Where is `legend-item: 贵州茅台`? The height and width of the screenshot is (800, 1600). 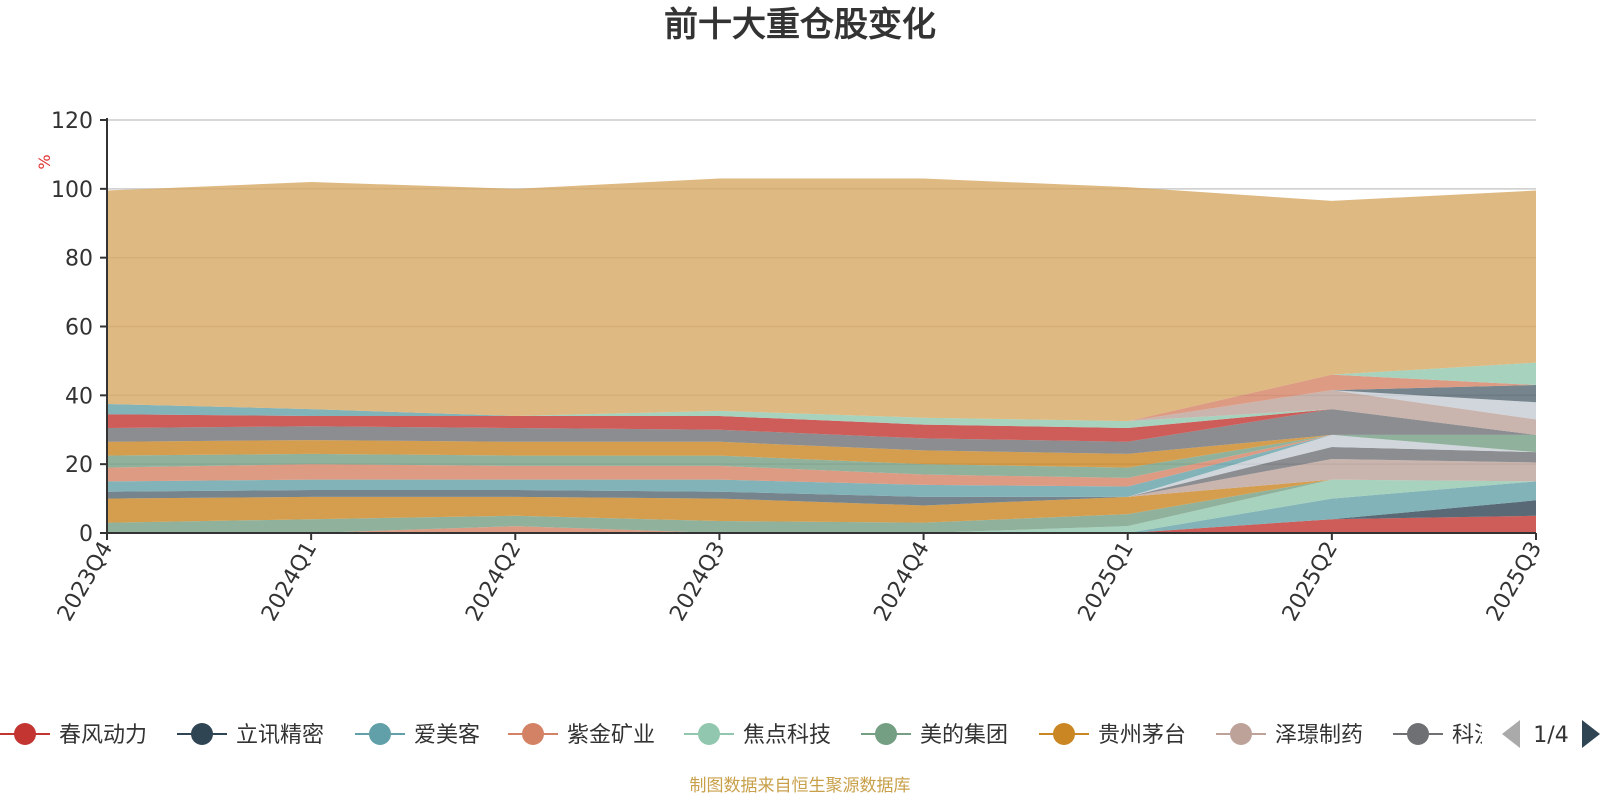
legend-item: 贵州茅台 is located at coordinates (1112, 735).